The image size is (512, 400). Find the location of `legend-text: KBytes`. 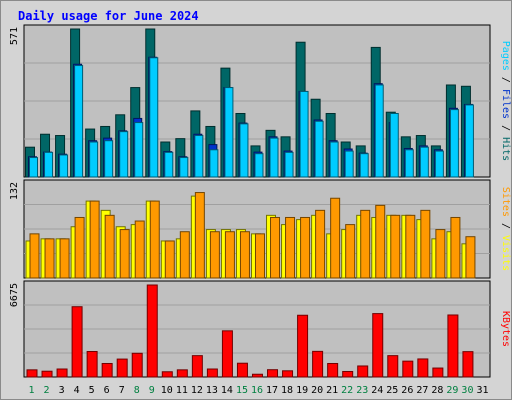

legend-text: KBytes is located at coordinates (505, 329).